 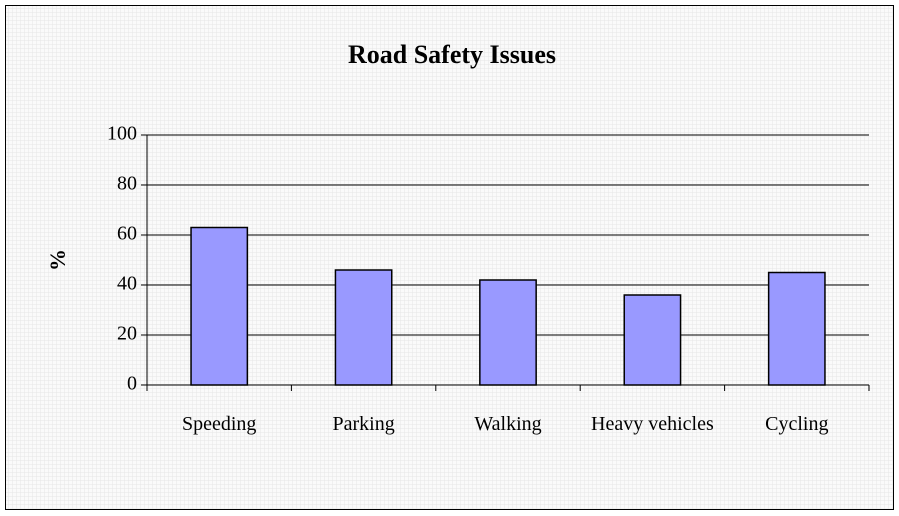 What do you see at coordinates (132, 384) in the screenshot?
I see `y-tick-label: 0` at bounding box center [132, 384].